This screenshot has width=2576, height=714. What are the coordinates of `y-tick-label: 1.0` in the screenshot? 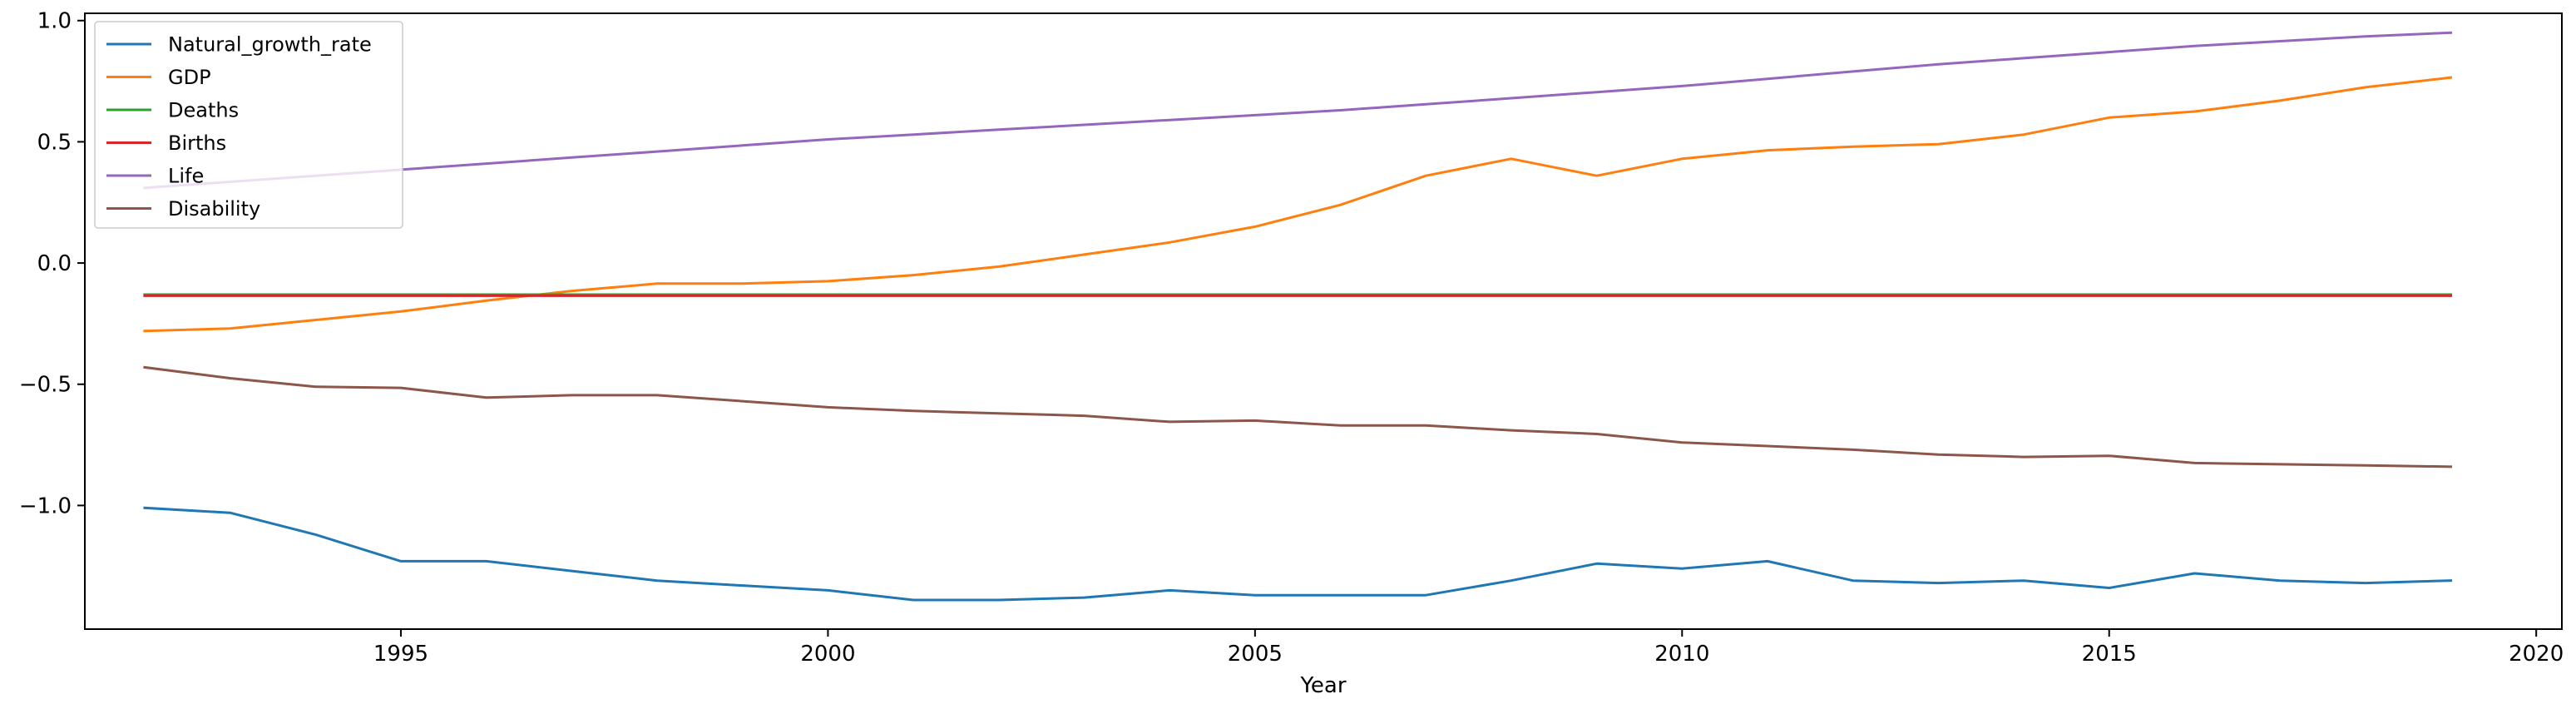 It's located at (54, 21).